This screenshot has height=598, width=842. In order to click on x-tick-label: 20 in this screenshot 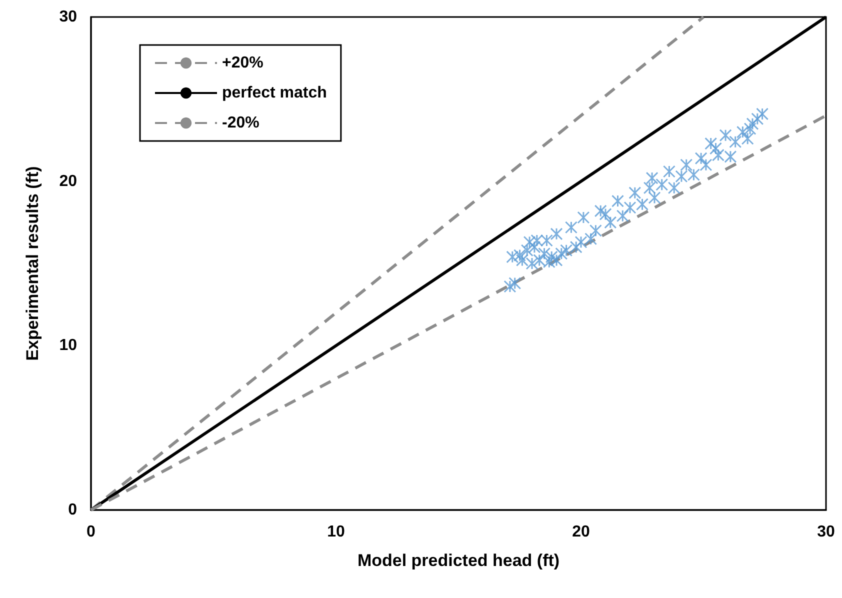, I will do `click(581, 532)`.